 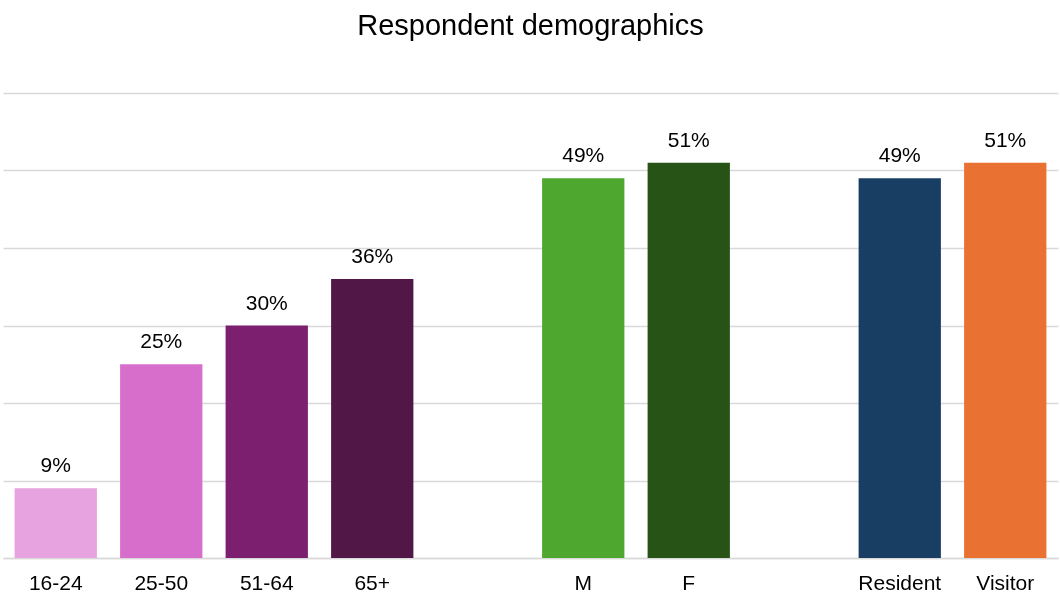 What do you see at coordinates (161, 341) in the screenshot?
I see `data-label: 25%` at bounding box center [161, 341].